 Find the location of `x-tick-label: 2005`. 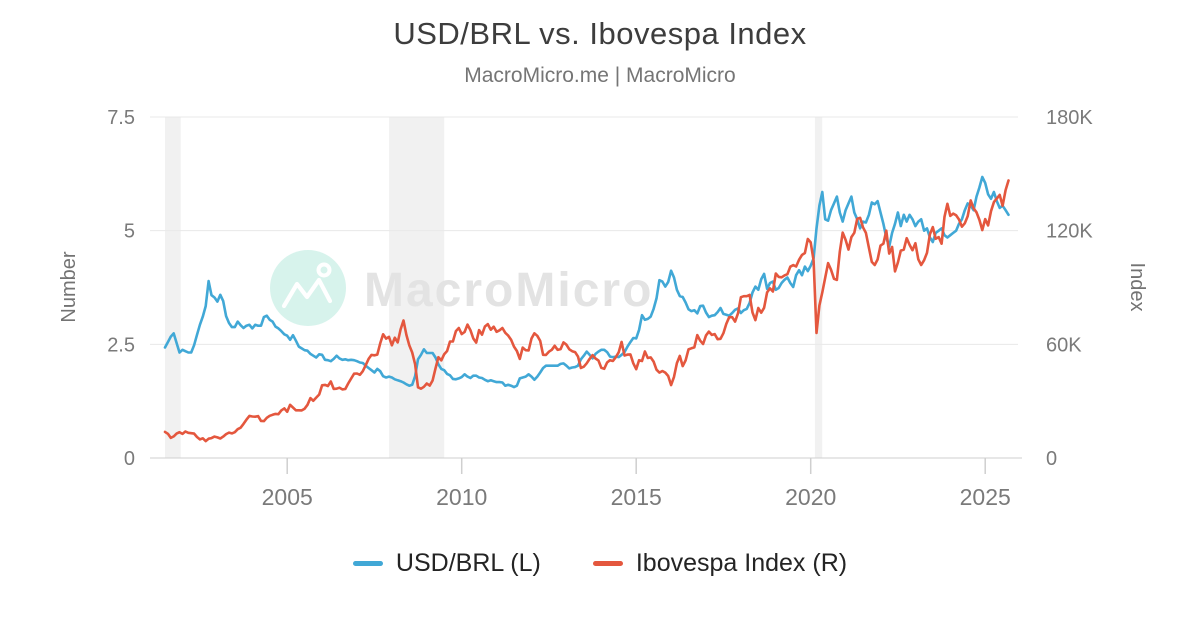

x-tick-label: 2005 is located at coordinates (287, 497).